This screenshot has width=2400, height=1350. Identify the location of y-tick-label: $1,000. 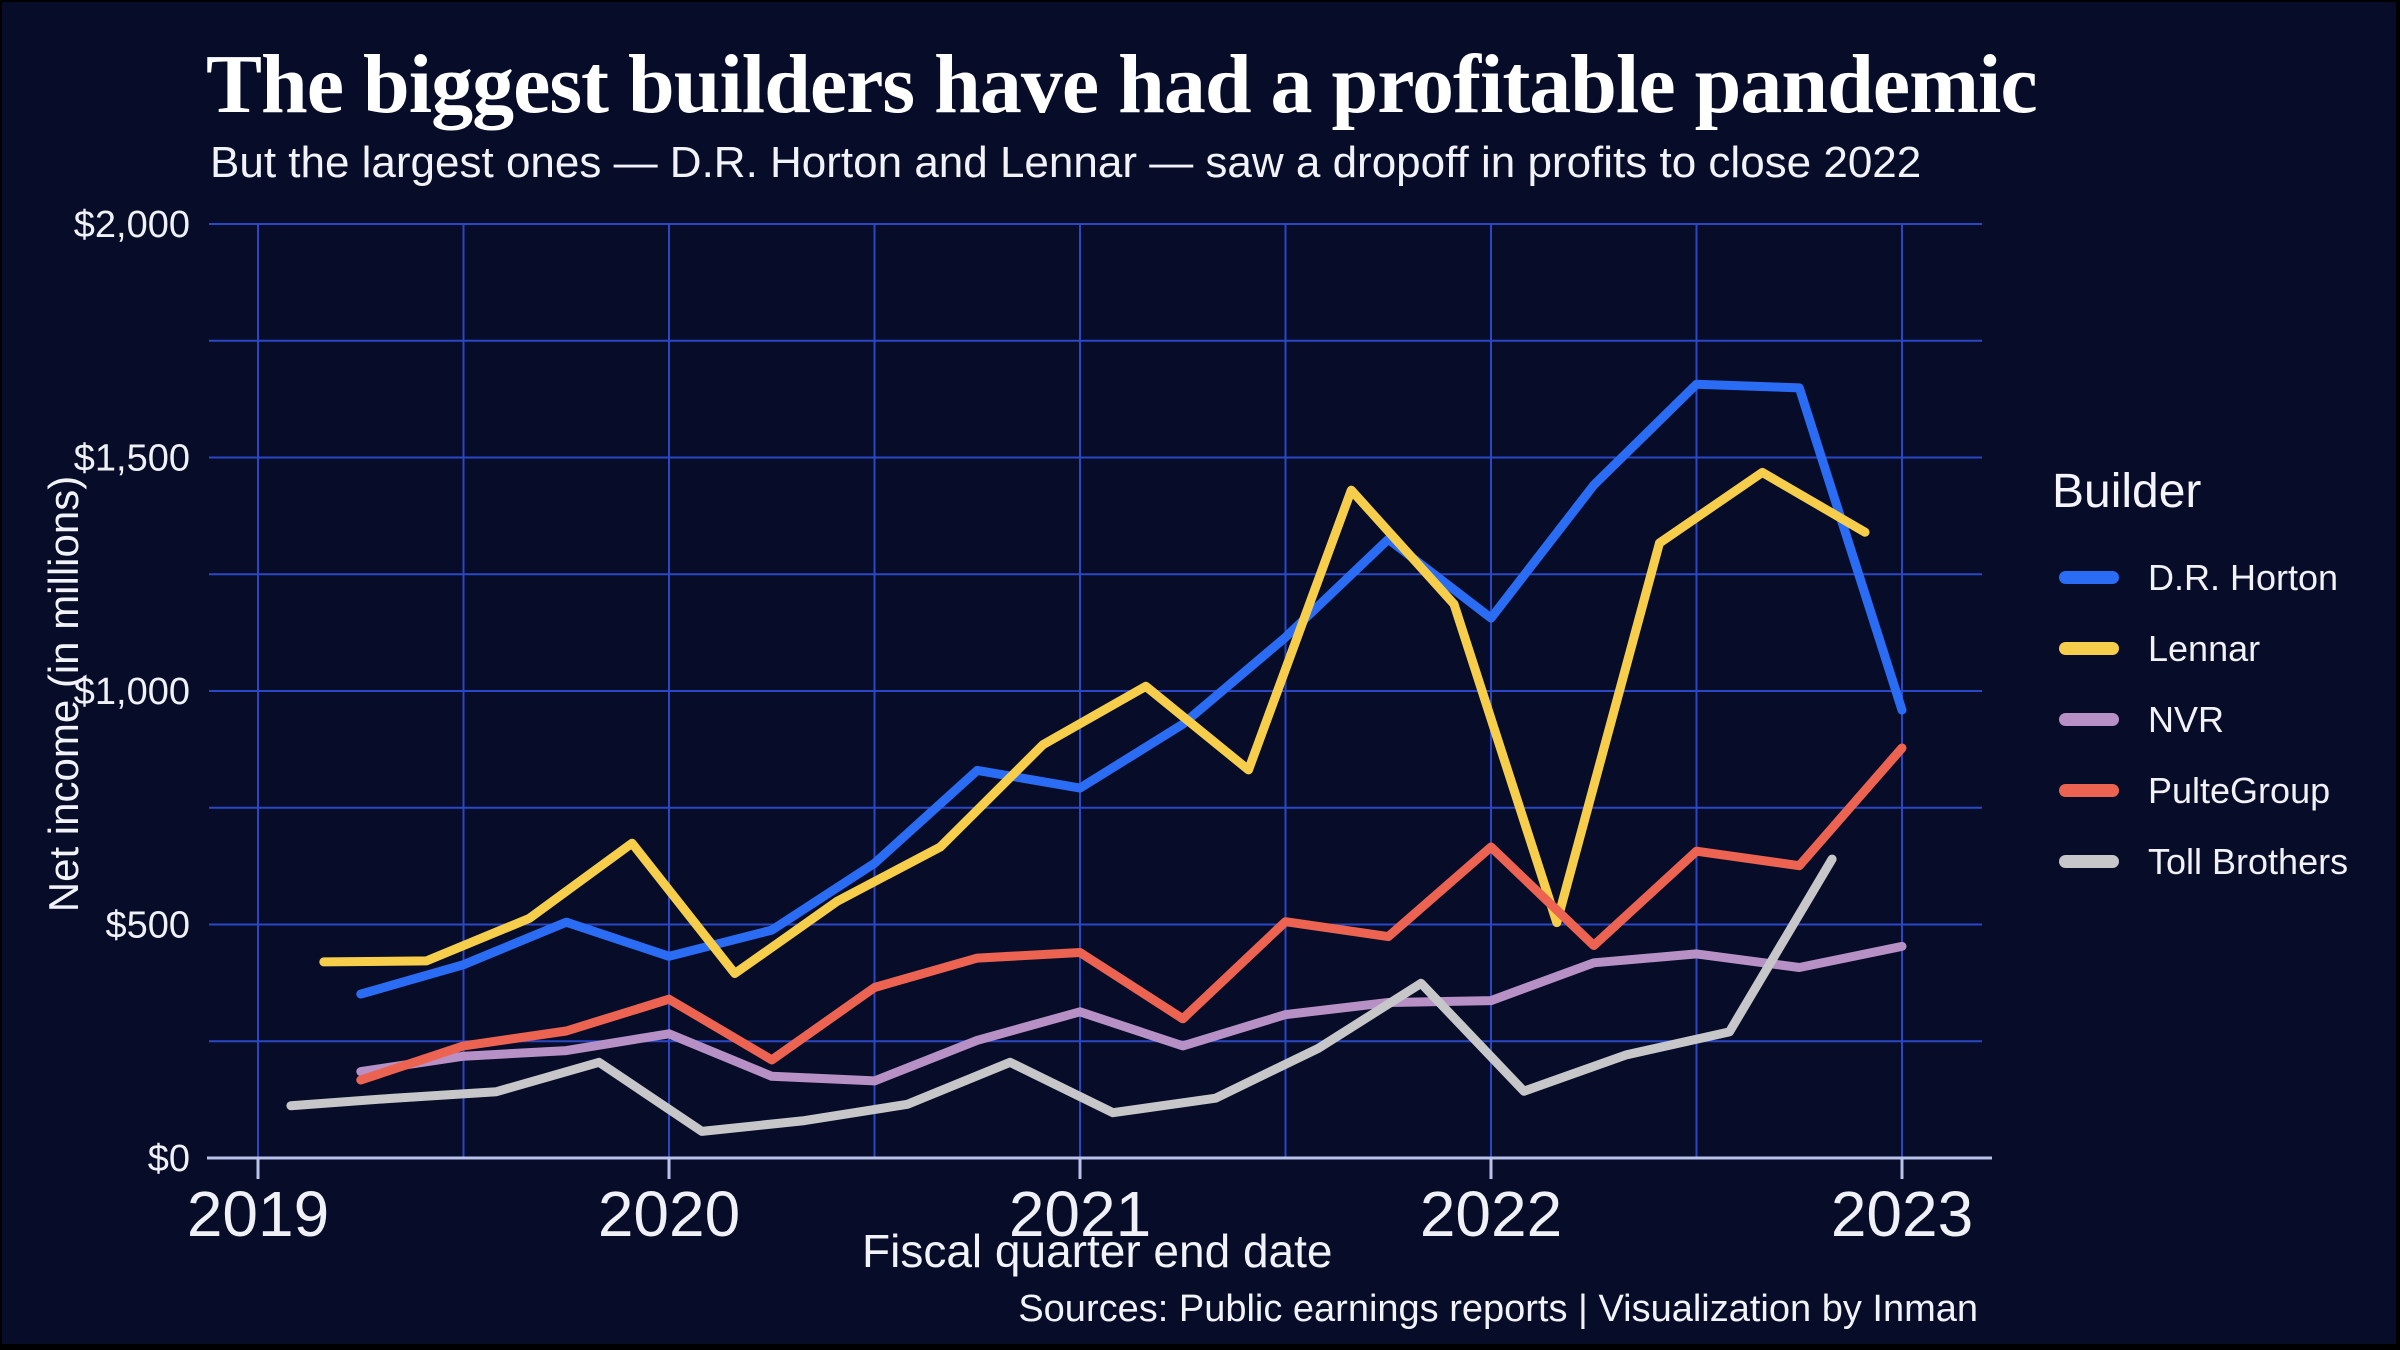
(132, 692).